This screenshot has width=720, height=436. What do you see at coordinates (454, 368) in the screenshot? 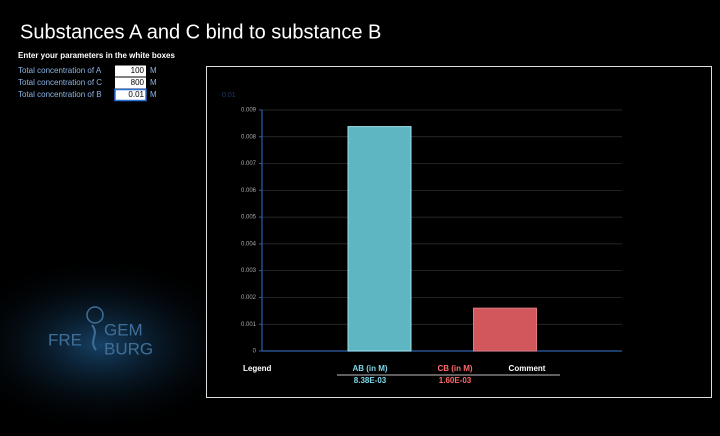
I see `legend-entry: CB (in M)` at bounding box center [454, 368].